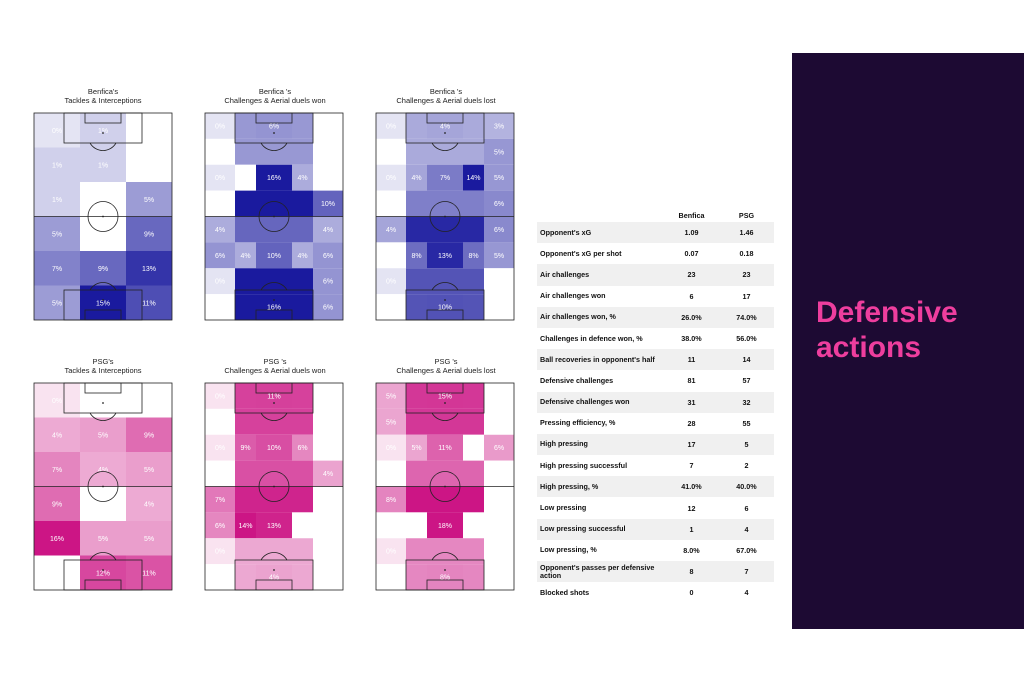 Image resolution: width=1024 pixels, height=683 pixels. What do you see at coordinates (746, 317) in the screenshot?
I see `stat-psg: 74.0%` at bounding box center [746, 317].